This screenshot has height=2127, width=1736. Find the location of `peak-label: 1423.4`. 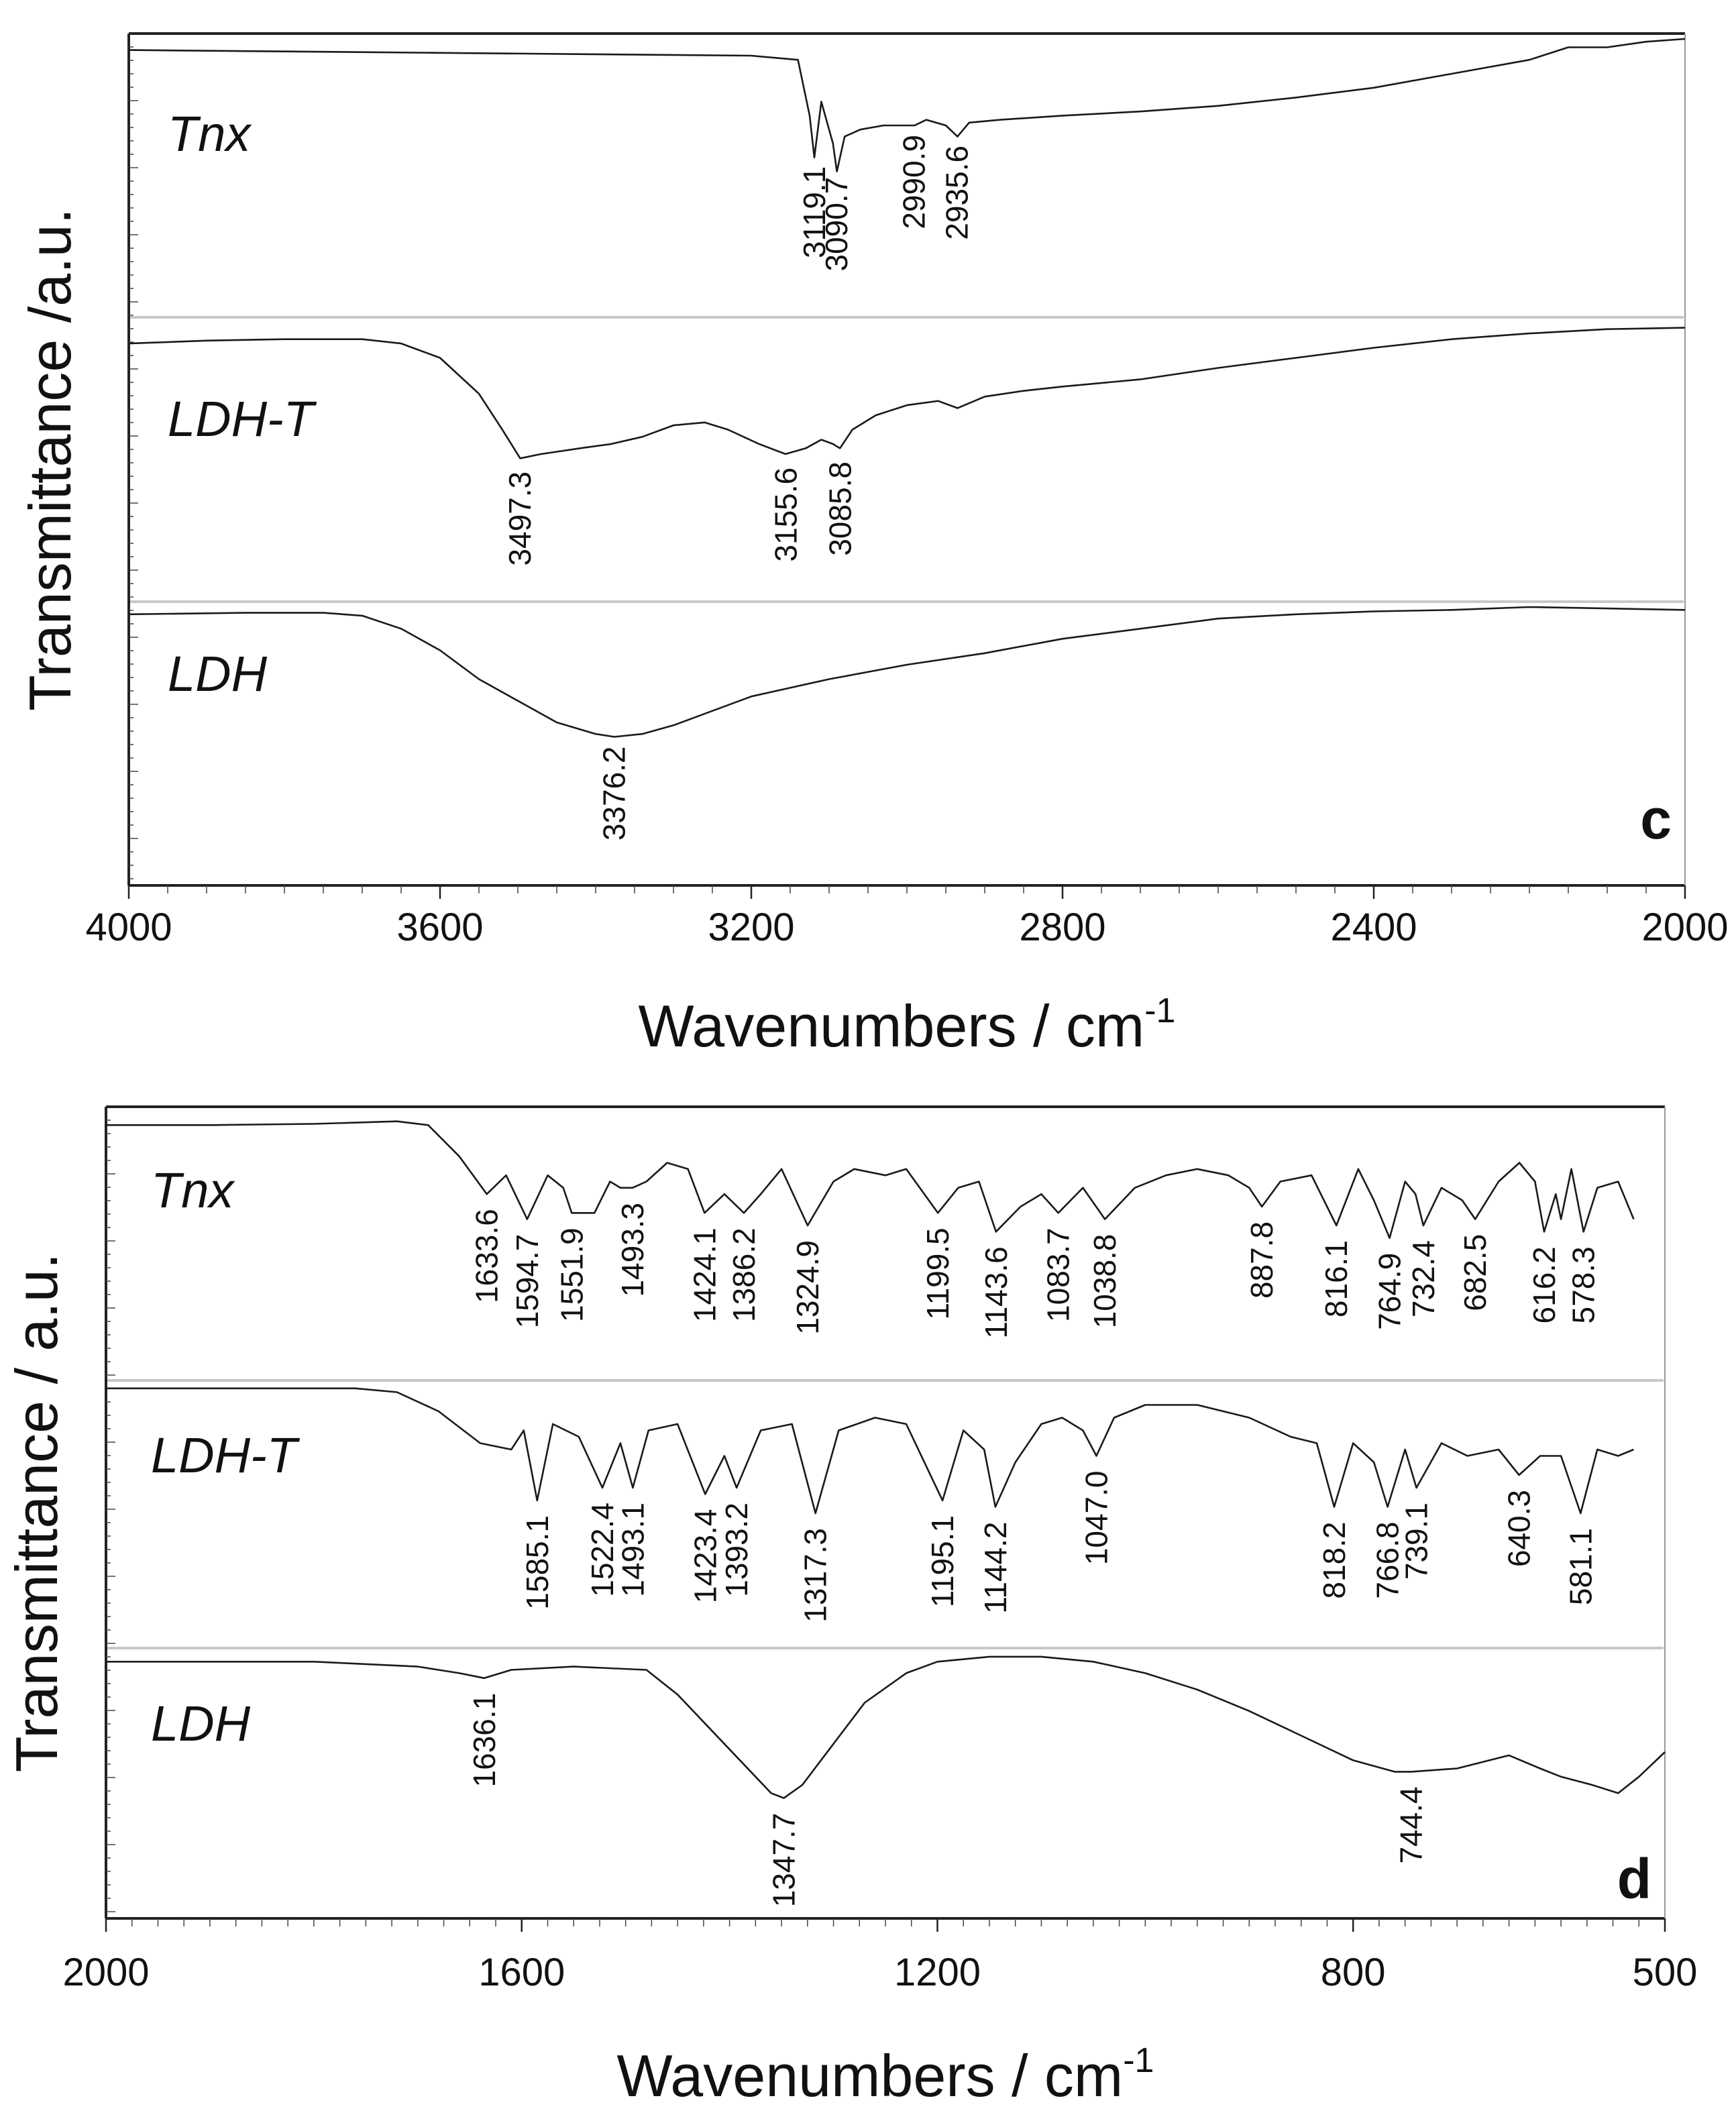

peak-label: 1423.4 is located at coordinates (705, 1556).